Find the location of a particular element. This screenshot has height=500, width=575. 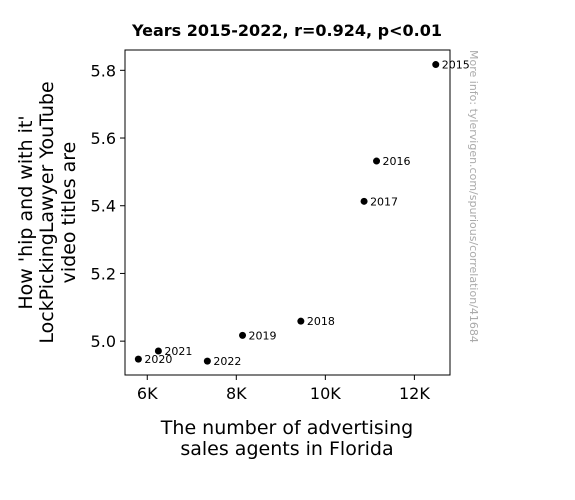

data-point-label: 2018 is located at coordinates (321, 321).